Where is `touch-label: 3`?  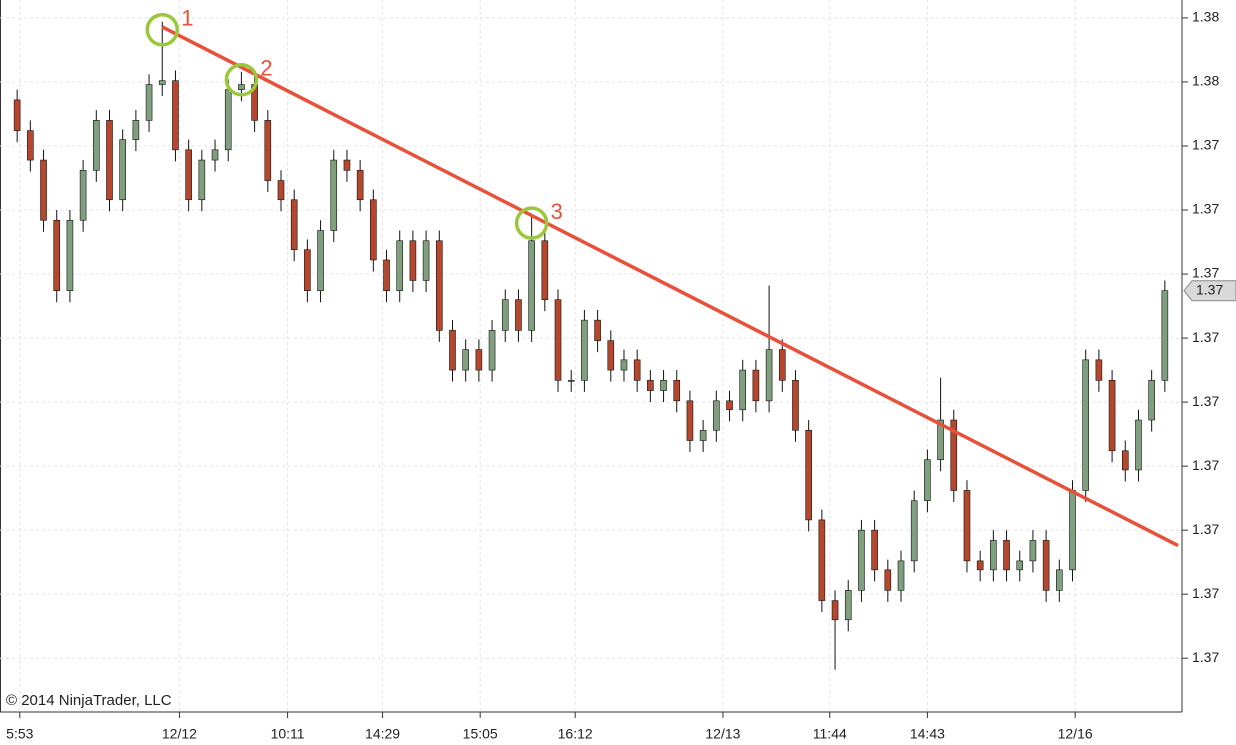 touch-label: 3 is located at coordinates (557, 211).